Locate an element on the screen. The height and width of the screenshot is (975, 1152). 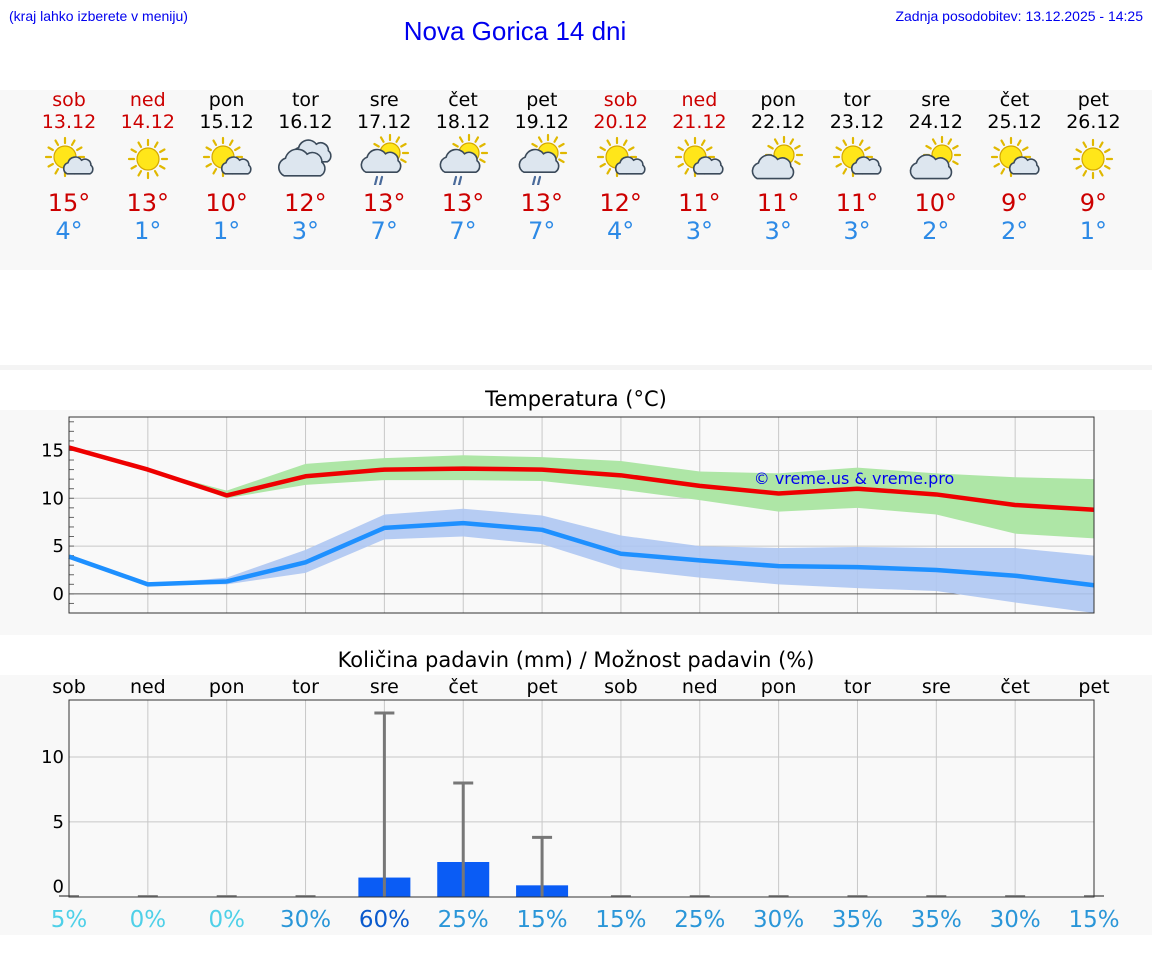
day-column: ned 21.12 11° 3° is located at coordinates (699, 167).